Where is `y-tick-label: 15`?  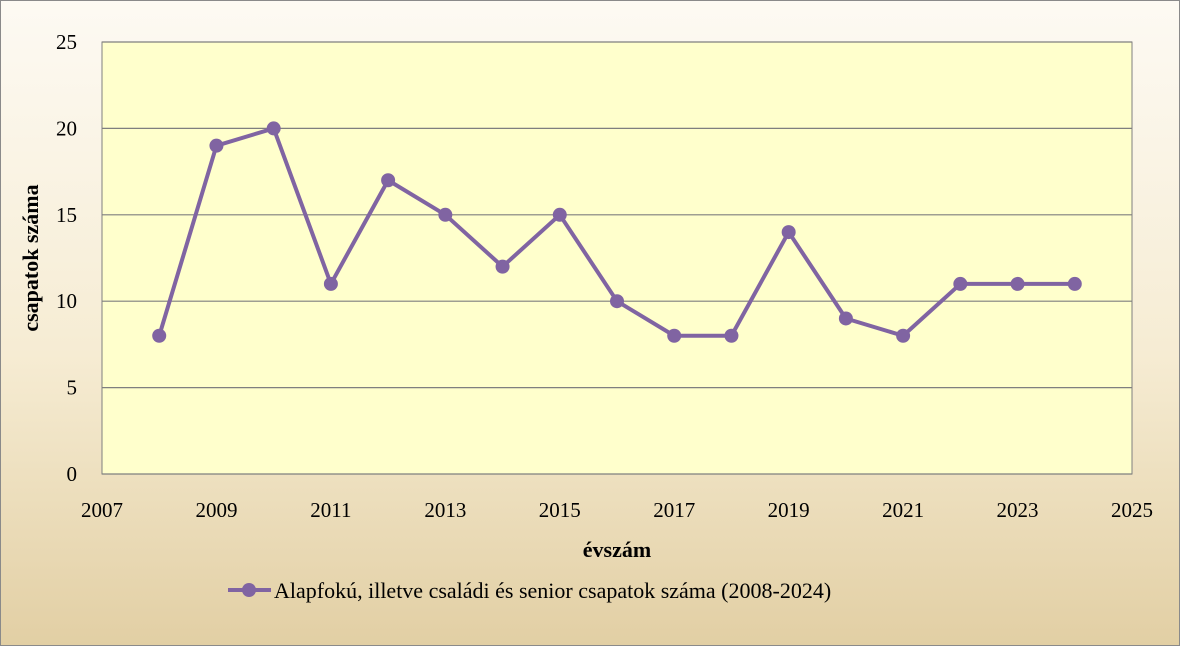
y-tick-label: 15 is located at coordinates (66, 215).